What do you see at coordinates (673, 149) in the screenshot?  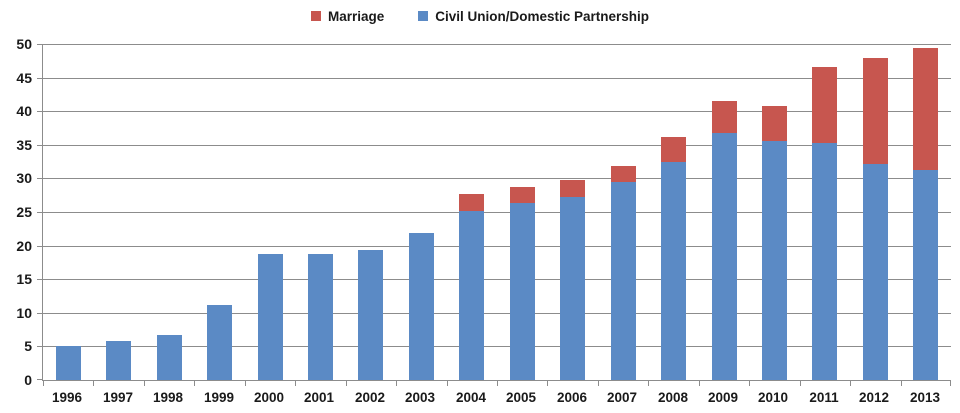 I see `bar-2008-marriage` at bounding box center [673, 149].